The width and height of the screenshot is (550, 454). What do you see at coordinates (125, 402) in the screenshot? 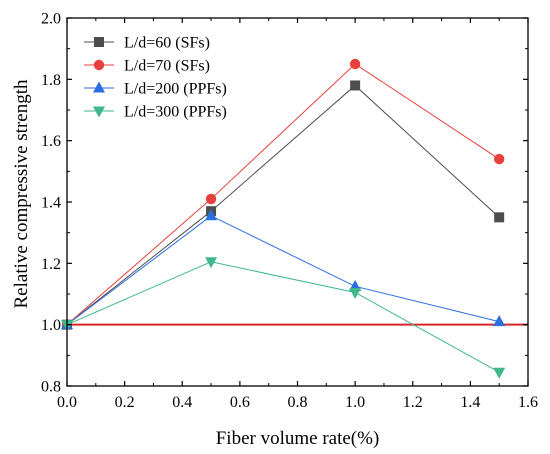
I see `x-tick-label-2: 0.2` at bounding box center [125, 402].